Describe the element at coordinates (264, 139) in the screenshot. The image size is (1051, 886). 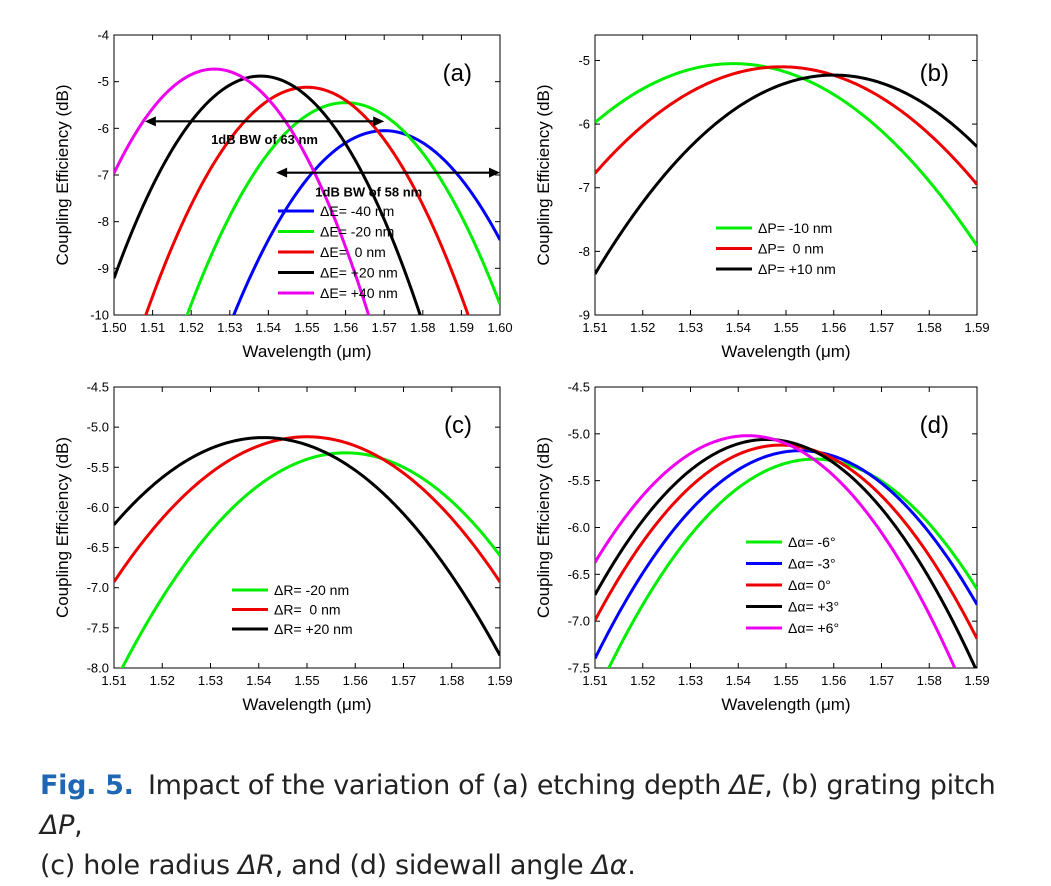
I see `annotation-label: 1dB BW of 63 nm` at that location.